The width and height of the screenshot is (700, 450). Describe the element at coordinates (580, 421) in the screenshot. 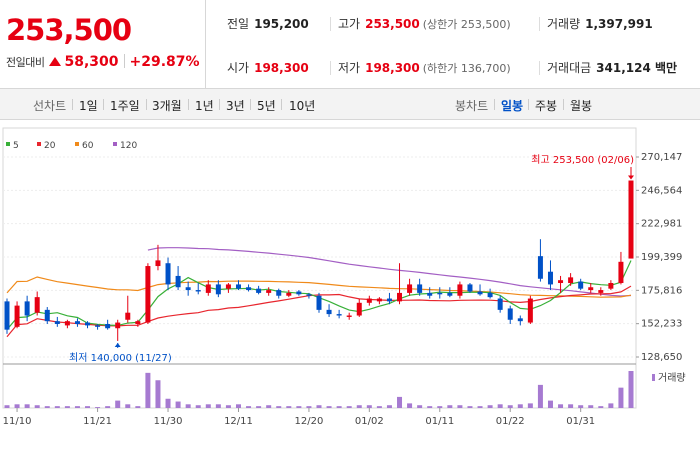

I see `x-tick-label: 01/31` at that location.